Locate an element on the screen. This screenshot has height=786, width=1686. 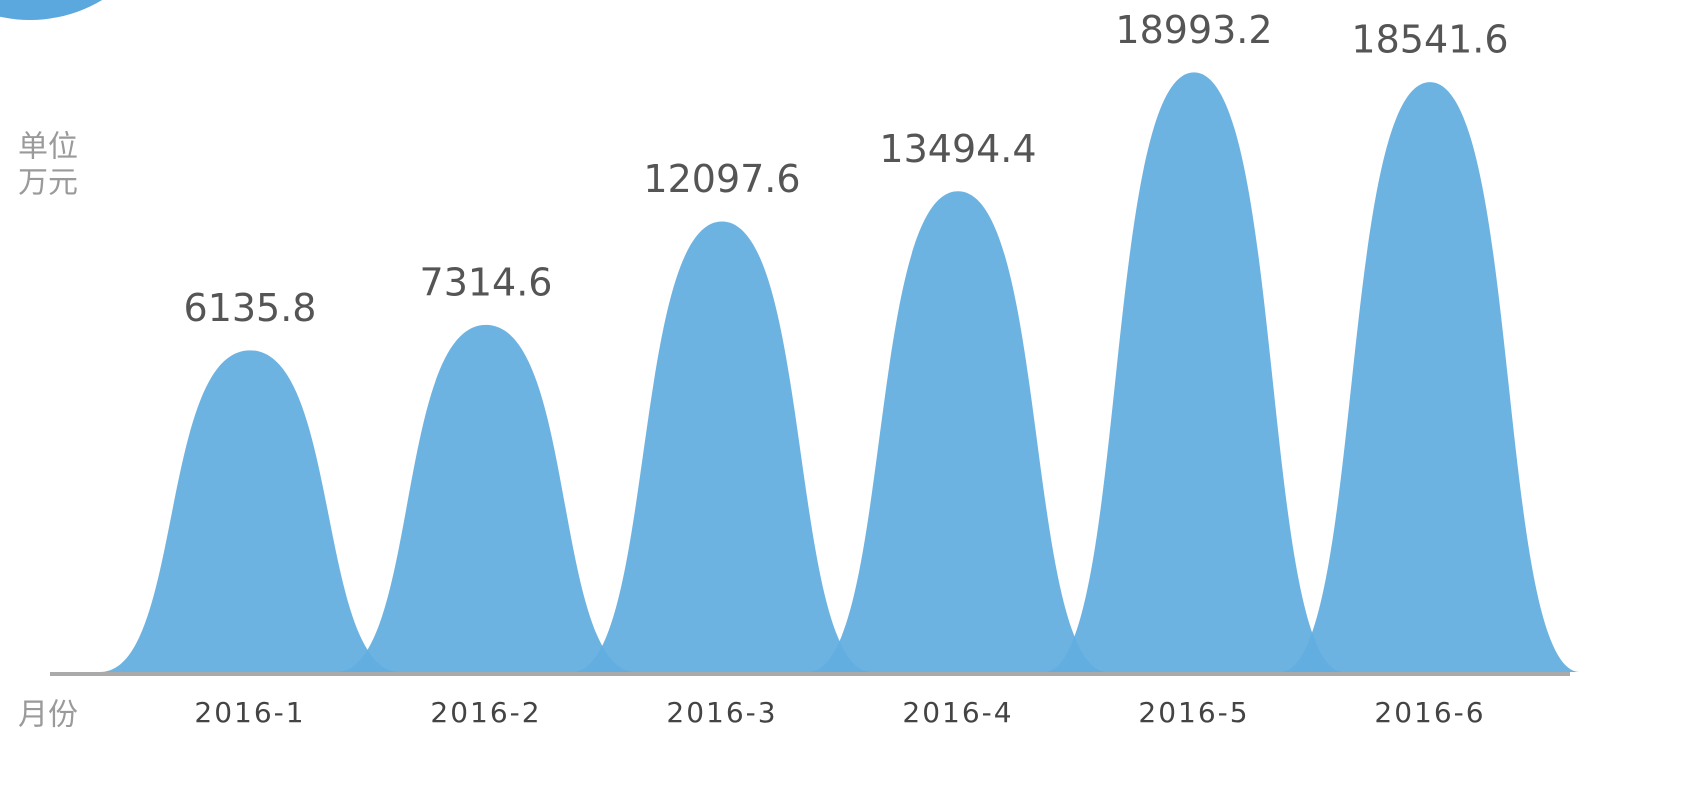
x-tick-label: 2016-2 is located at coordinates (485, 712).